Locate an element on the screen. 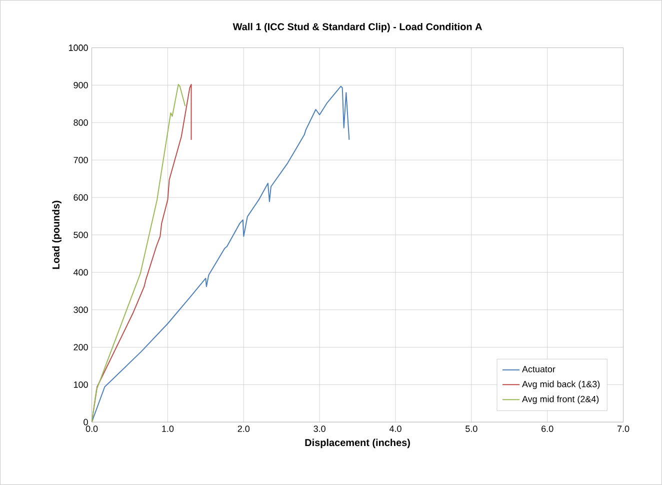 The width and height of the screenshot is (662, 485). y-axis-title: Load (pounds) is located at coordinates (57, 234).